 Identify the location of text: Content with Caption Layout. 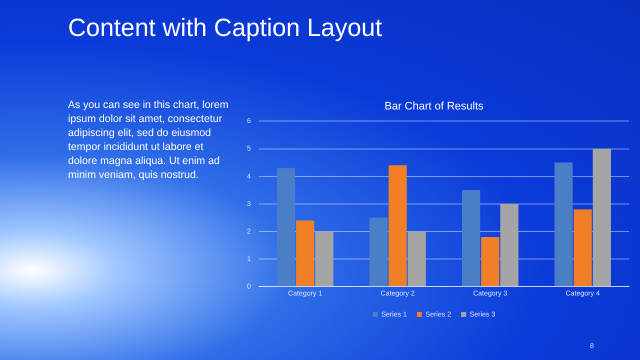
(225, 28).